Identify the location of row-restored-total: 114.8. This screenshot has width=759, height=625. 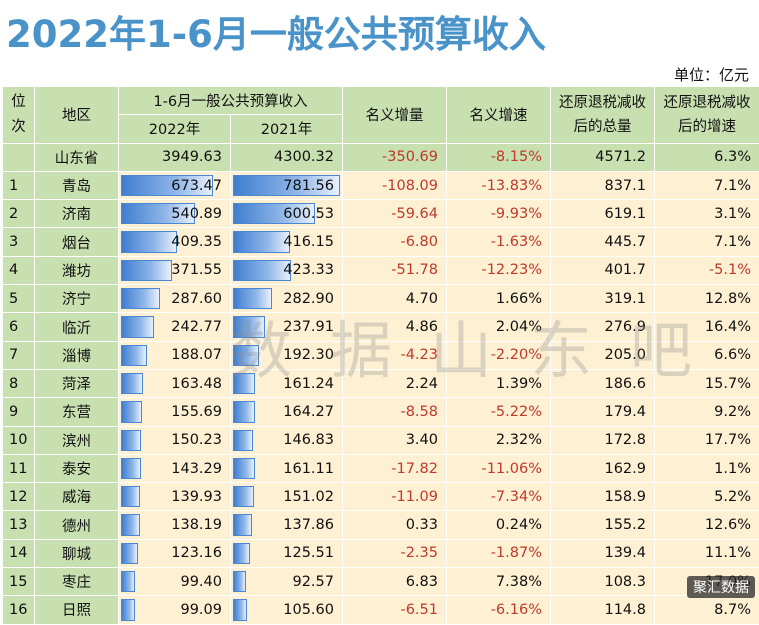
(603, 610).